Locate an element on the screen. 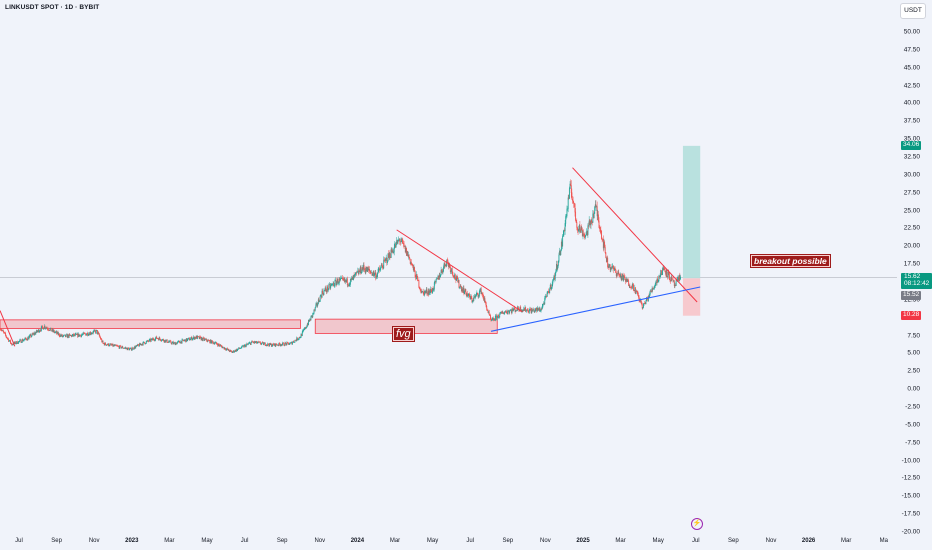 The height and width of the screenshot is (550, 932). breakout-annotation: breakout possible is located at coordinates (790, 261).